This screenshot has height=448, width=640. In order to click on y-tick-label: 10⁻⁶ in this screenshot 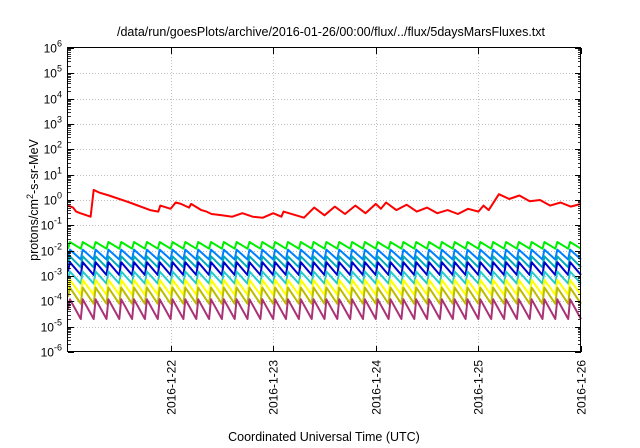, I will do `click(51, 351)`.